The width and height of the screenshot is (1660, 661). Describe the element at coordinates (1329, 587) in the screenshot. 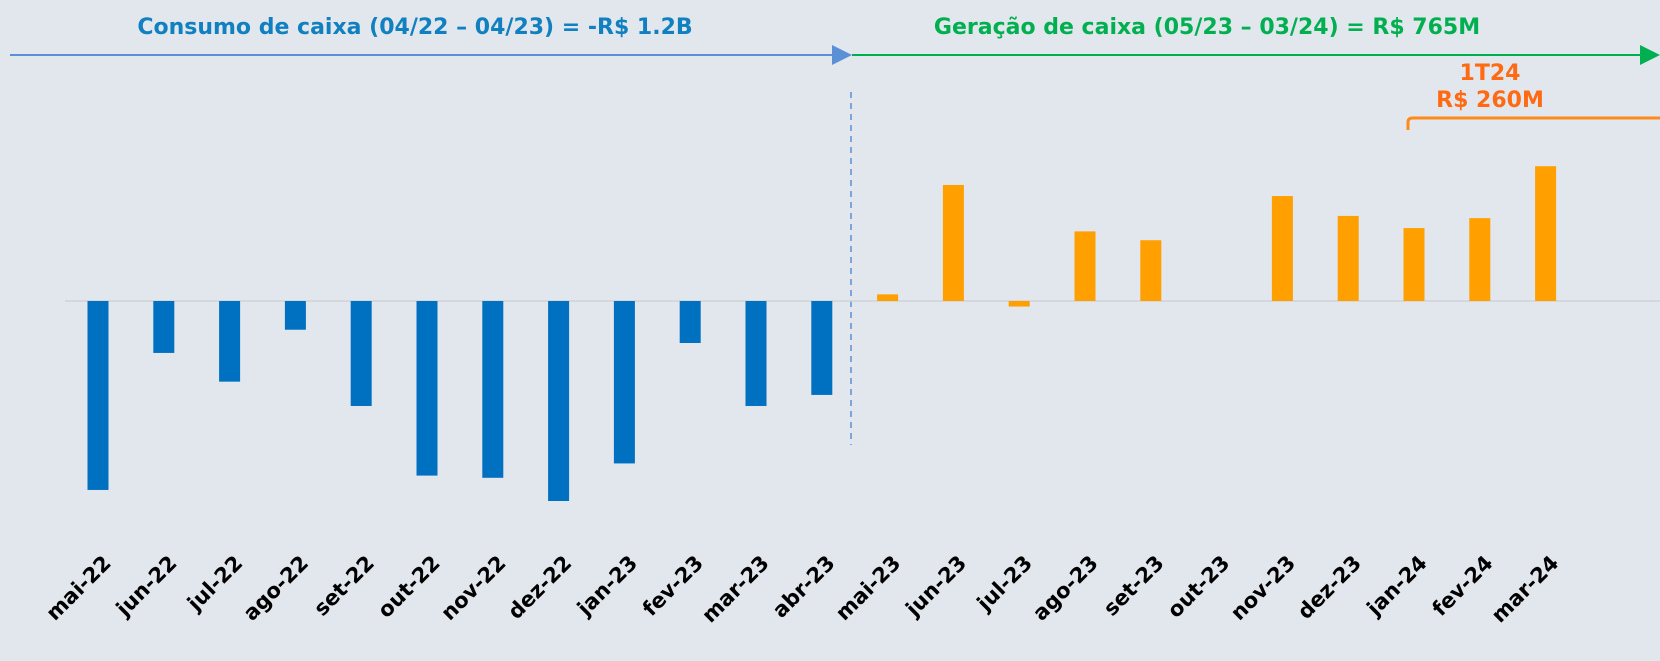

I see `x-tick-label: dez-23` at that location.